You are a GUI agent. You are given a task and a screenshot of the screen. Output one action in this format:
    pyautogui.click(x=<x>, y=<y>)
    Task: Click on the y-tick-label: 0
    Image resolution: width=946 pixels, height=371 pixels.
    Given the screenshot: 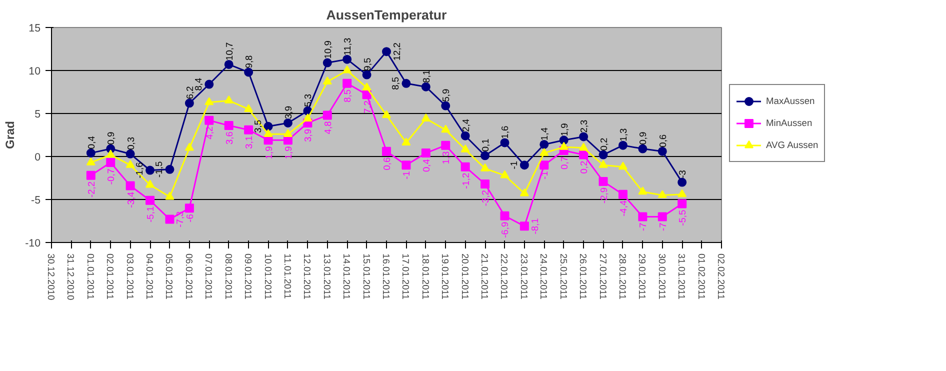 What is the action you would take?
    pyautogui.click(x=37, y=158)
    